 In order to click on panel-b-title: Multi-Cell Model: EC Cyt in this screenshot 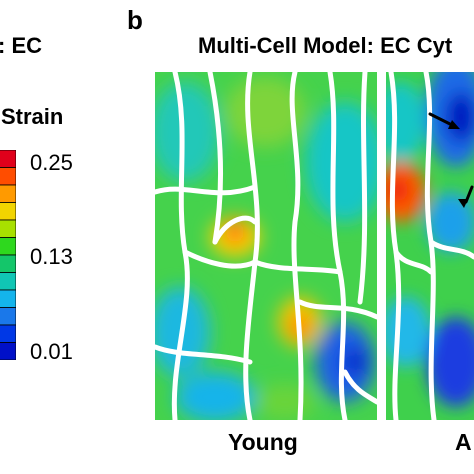, I will do `click(325, 45)`.